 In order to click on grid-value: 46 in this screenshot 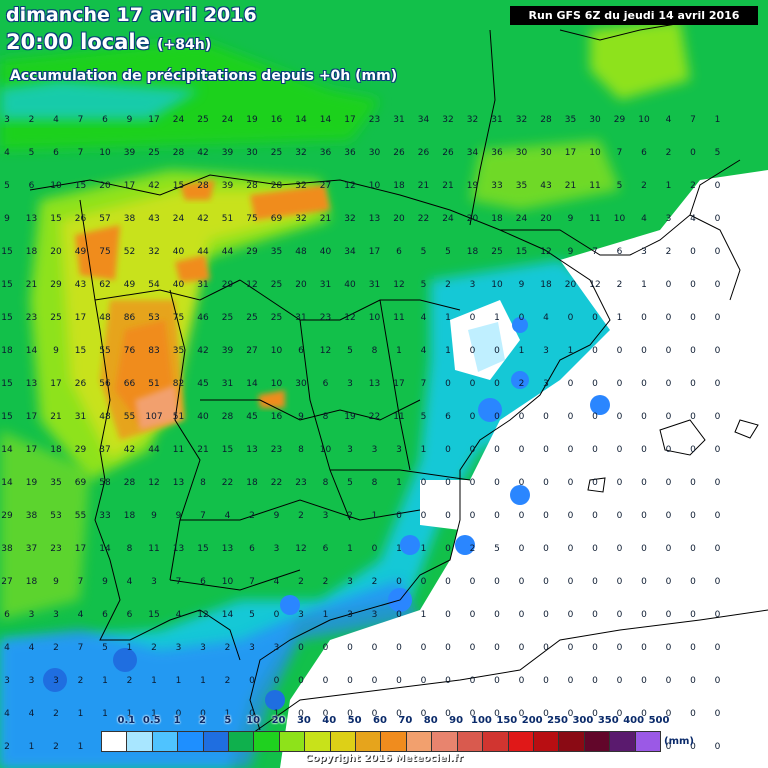, I will do `click(203, 318)`.